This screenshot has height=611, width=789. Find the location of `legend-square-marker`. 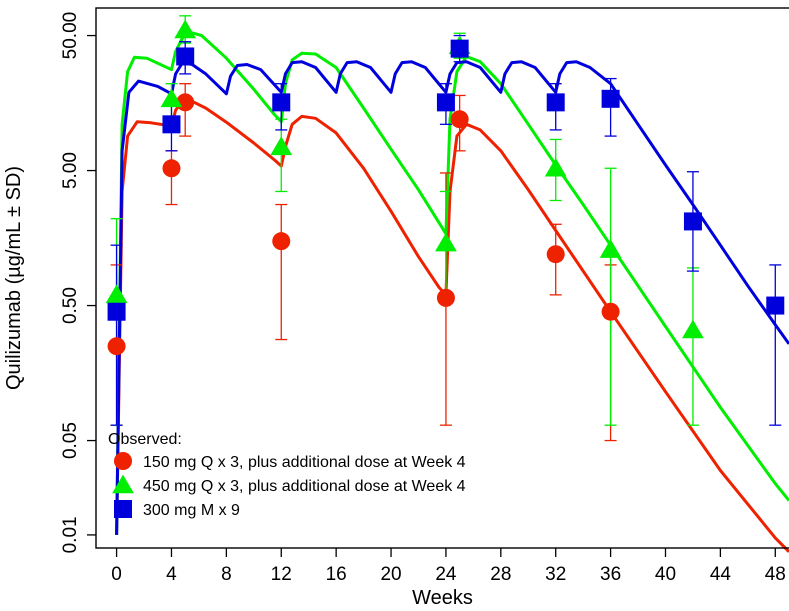

legend-square-marker is located at coordinates (123, 509).